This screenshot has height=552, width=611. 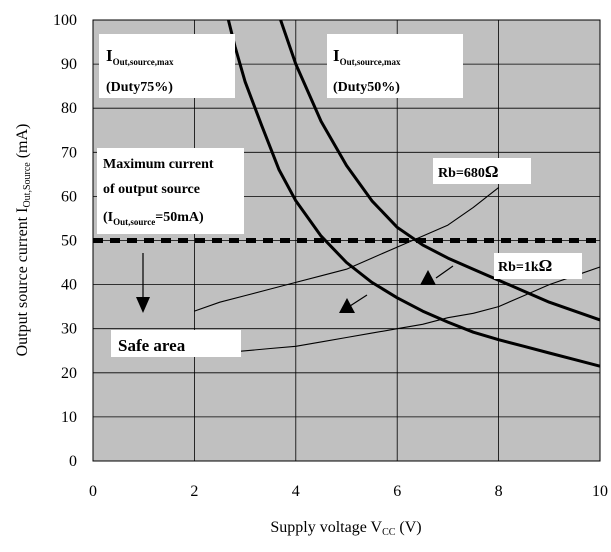 I want to click on pointer-arrow-2-shaft, so click(x=444, y=272).